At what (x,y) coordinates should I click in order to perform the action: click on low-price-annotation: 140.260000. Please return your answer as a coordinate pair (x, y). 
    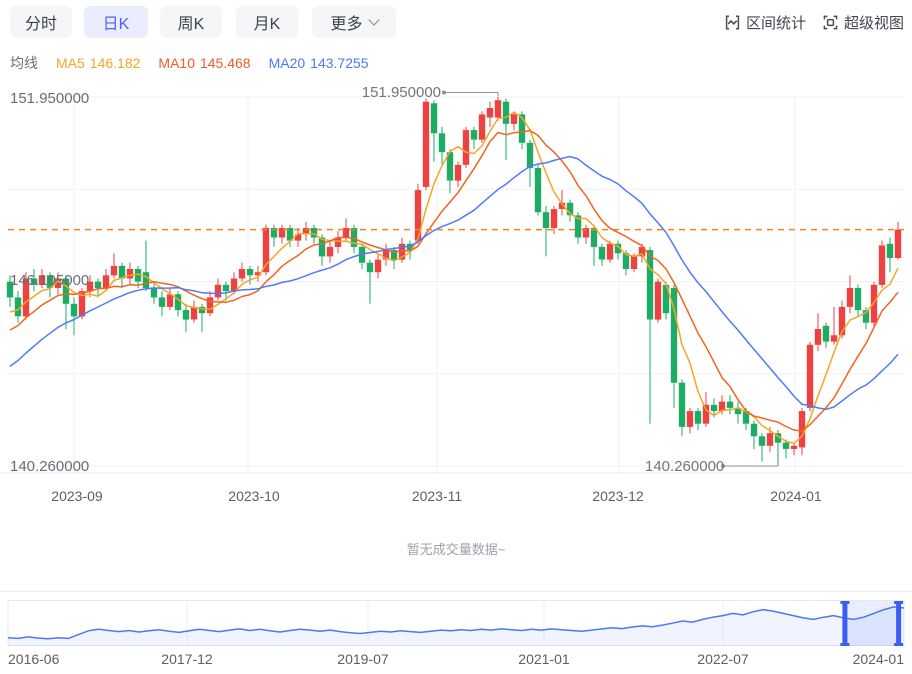
    Looking at the image, I should click on (685, 466).